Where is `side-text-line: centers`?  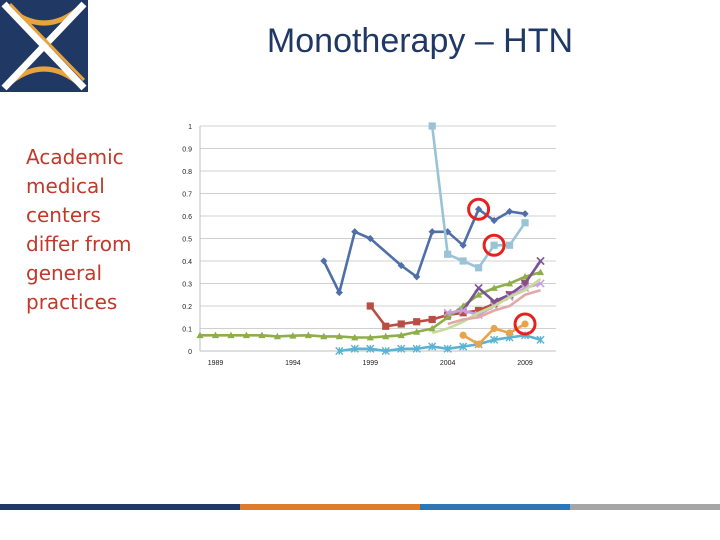
side-text-line: centers is located at coordinates (63, 215).